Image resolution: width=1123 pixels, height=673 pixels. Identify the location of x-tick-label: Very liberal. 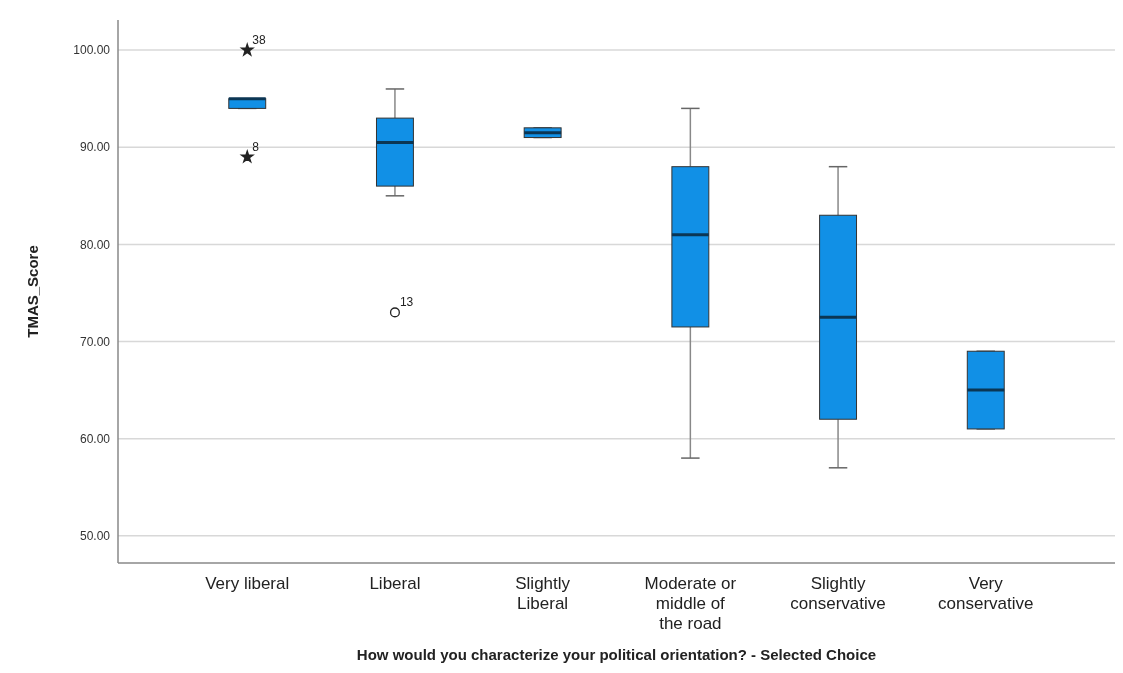
(247, 583).